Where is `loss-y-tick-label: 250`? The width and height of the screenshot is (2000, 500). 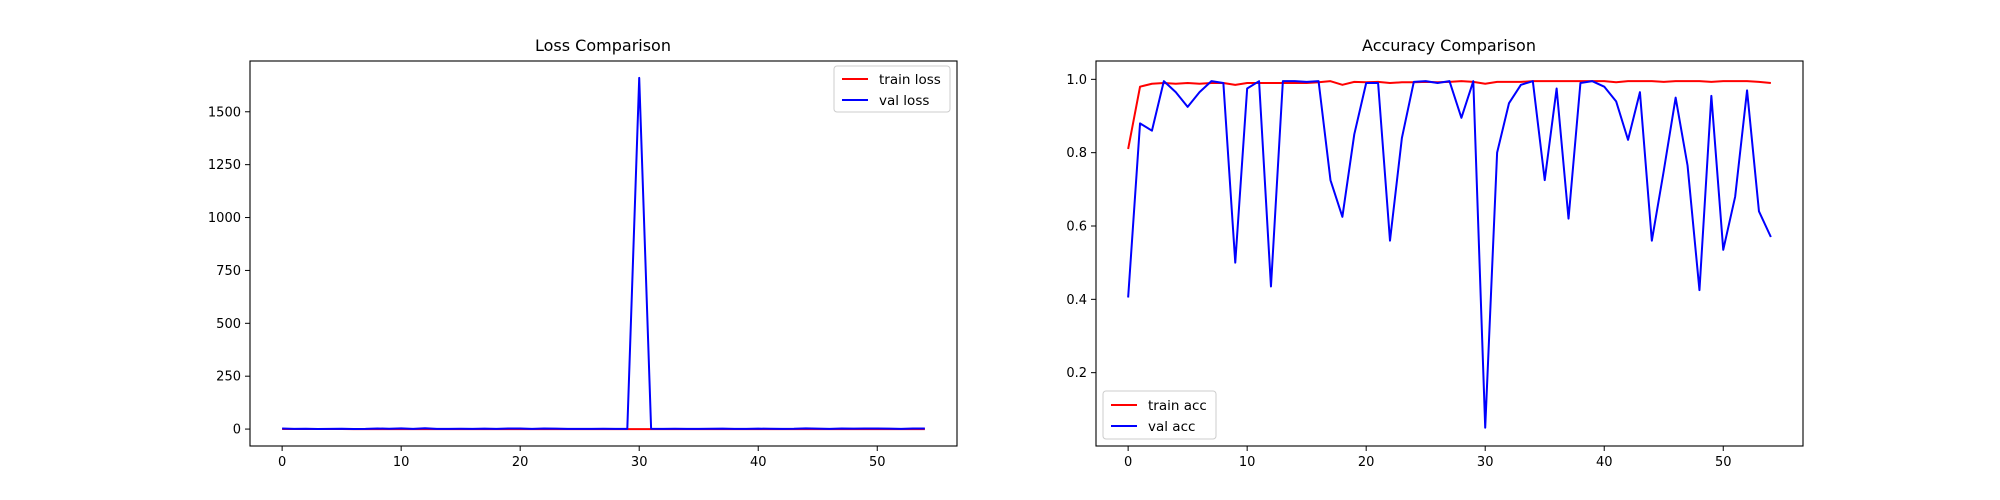 loss-y-tick-label: 250 is located at coordinates (228, 377).